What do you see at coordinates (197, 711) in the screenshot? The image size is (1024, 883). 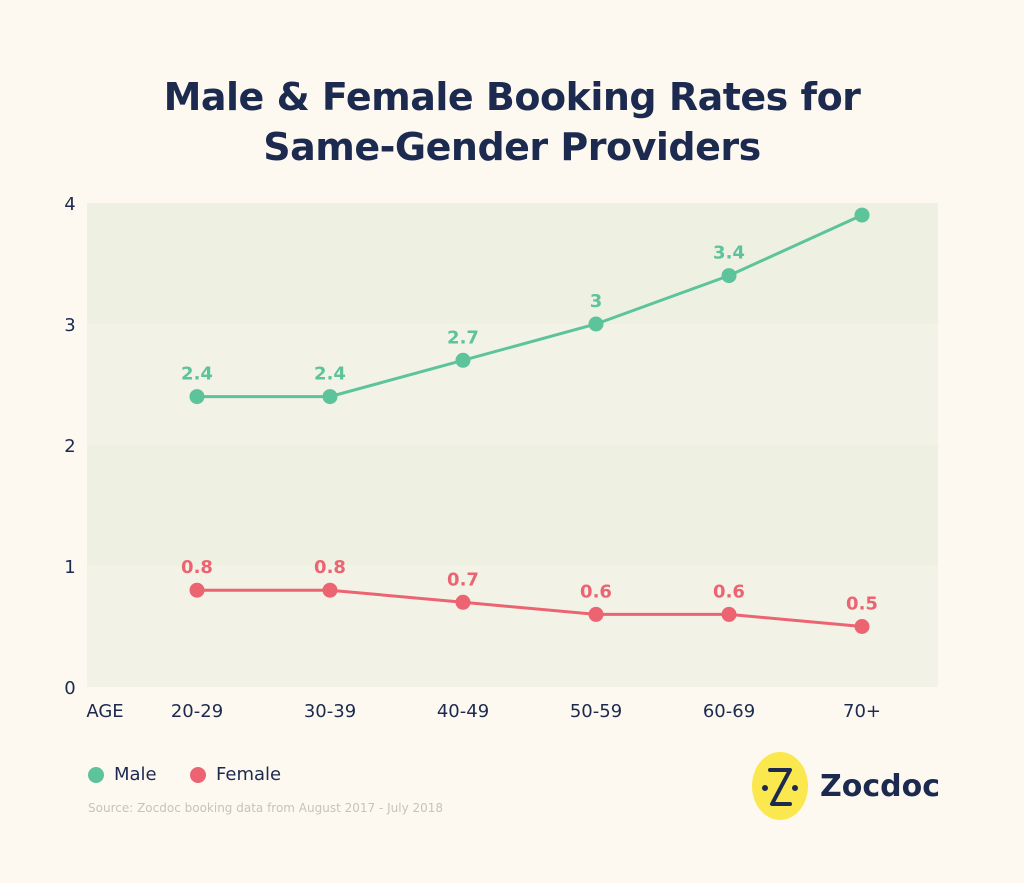 I see `x-tick-label: 20-29` at bounding box center [197, 711].